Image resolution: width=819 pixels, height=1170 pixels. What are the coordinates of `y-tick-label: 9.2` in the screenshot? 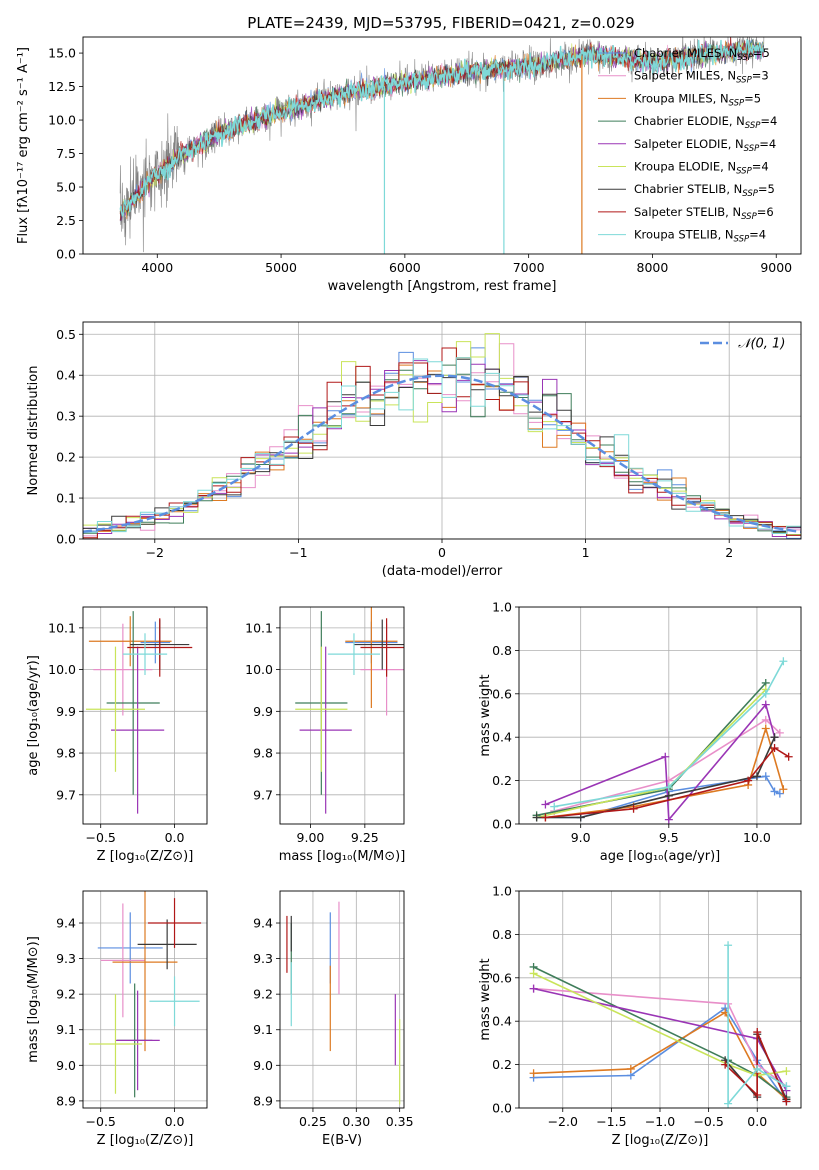 It's located at (66, 994).